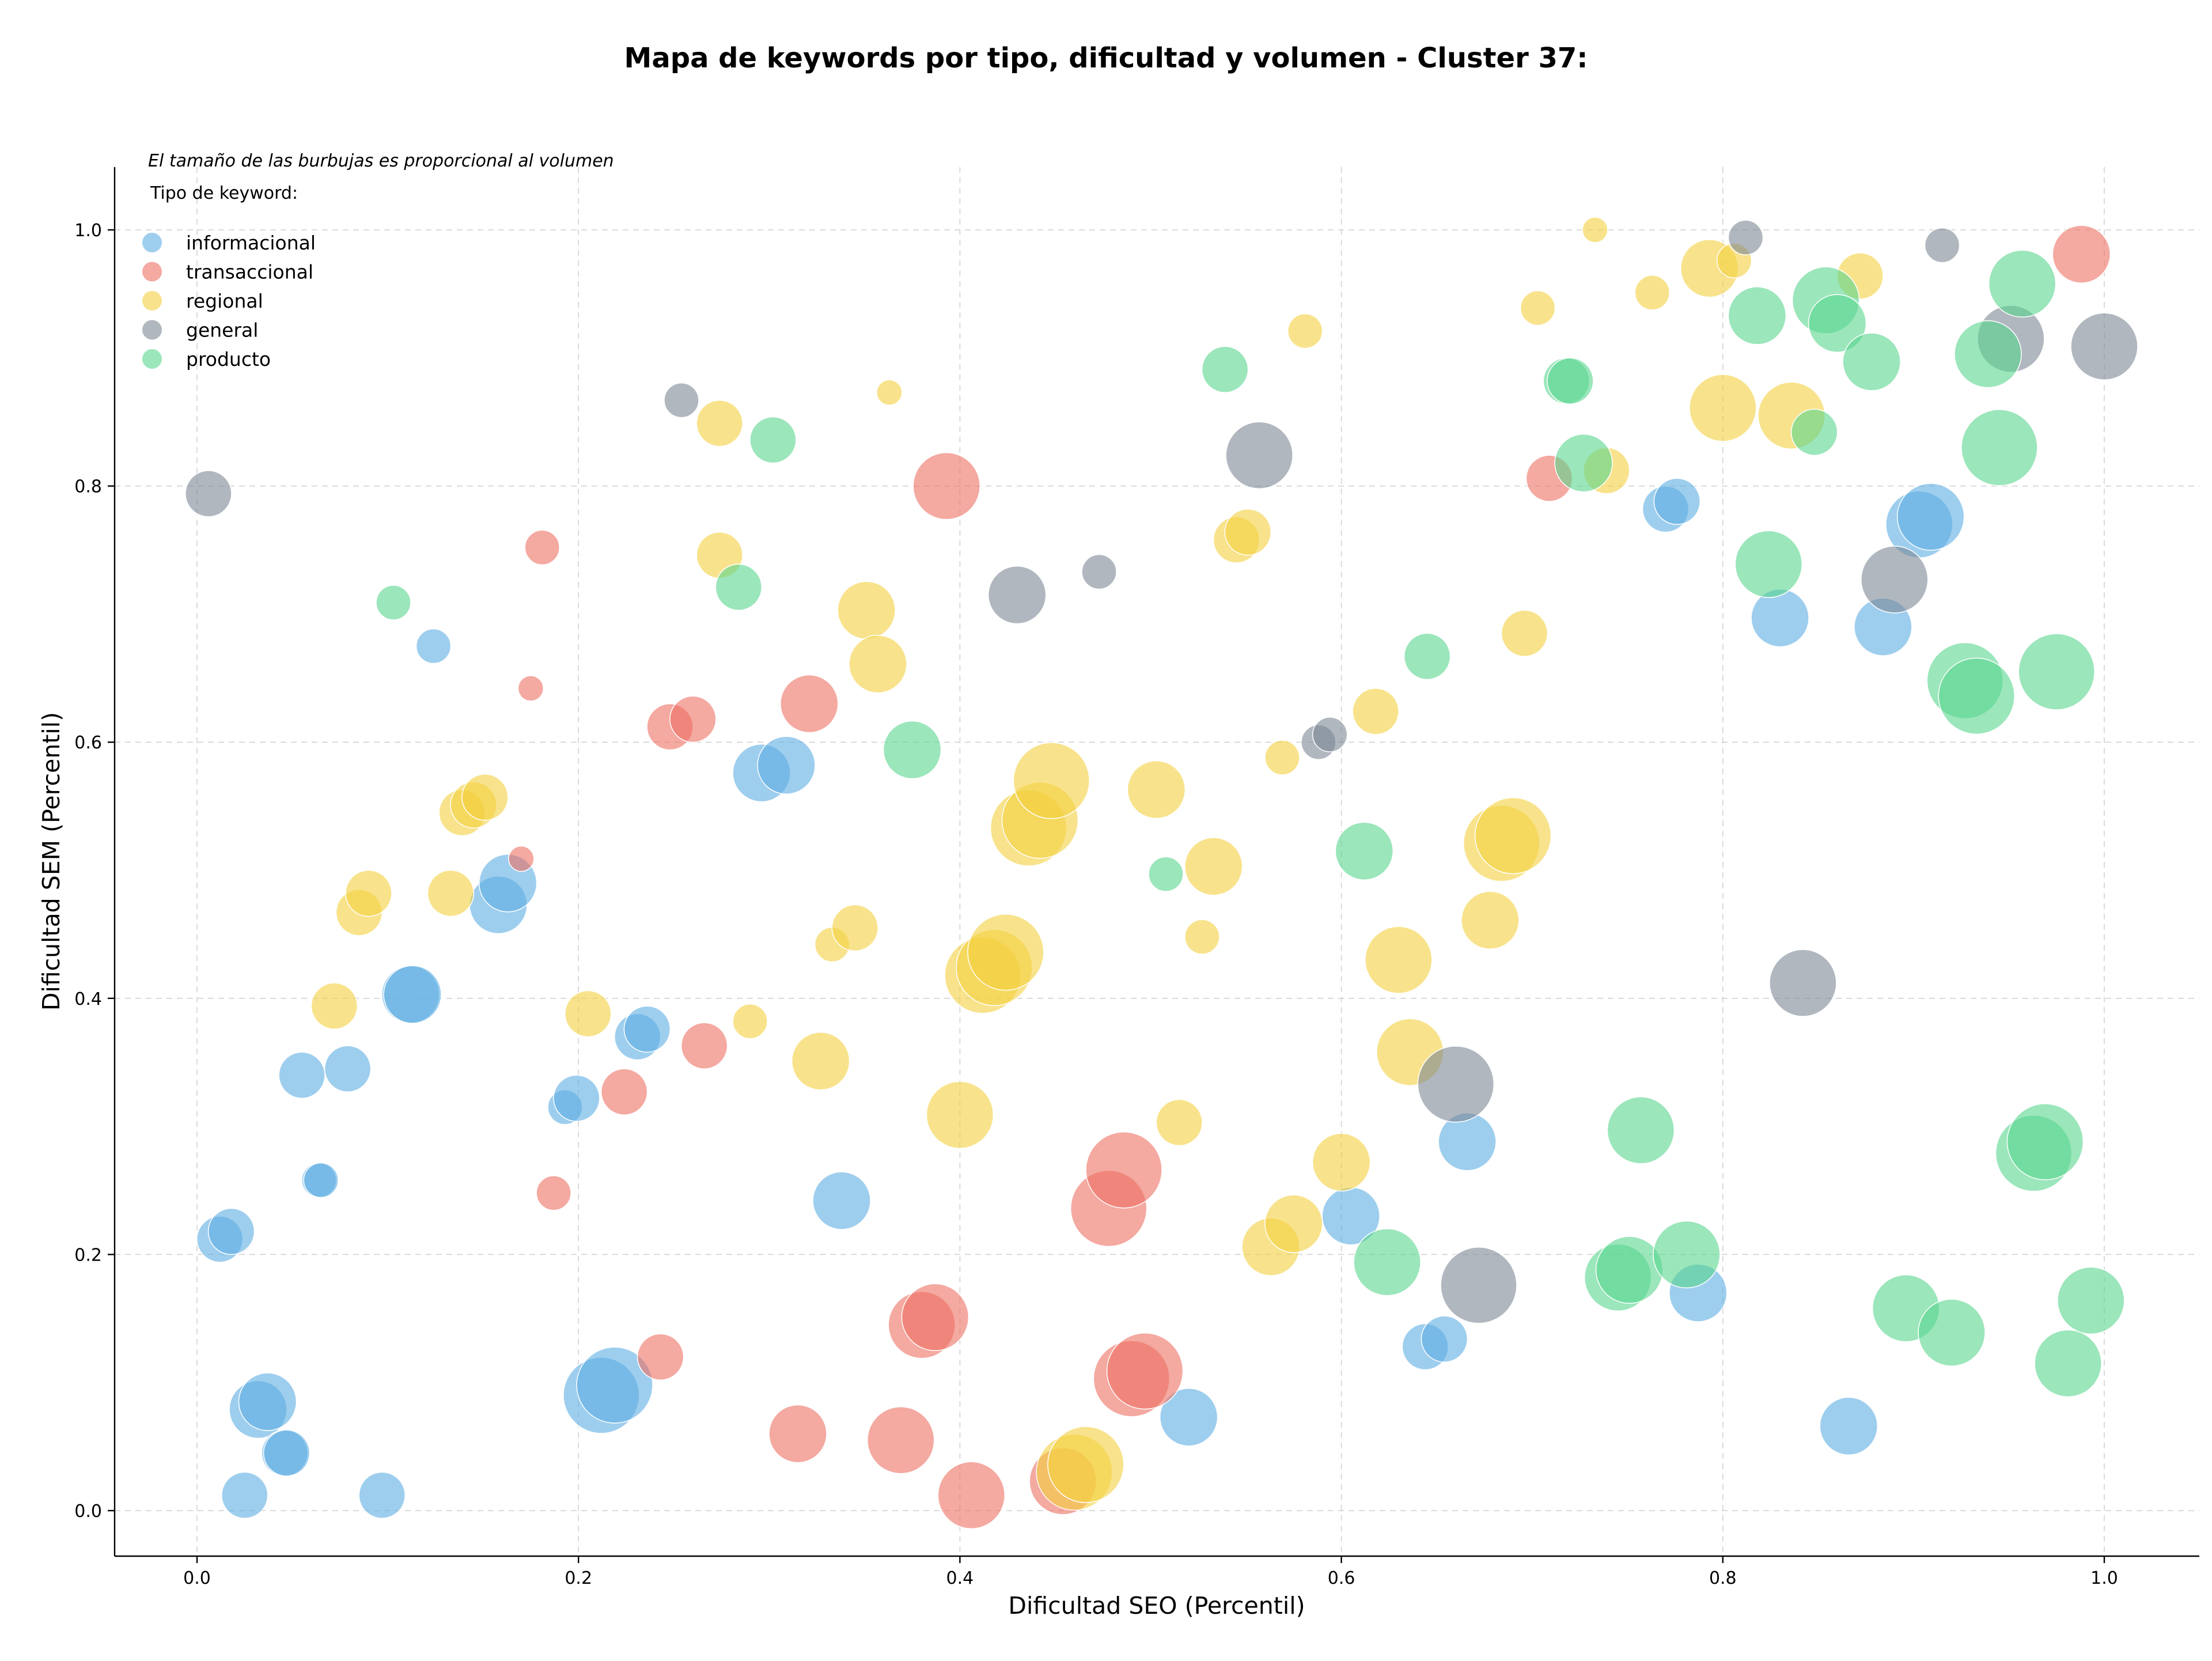 The height and width of the screenshot is (1661, 2212). What do you see at coordinates (229, 243) in the screenshot?
I see `legend-item-informacional: informacional` at bounding box center [229, 243].